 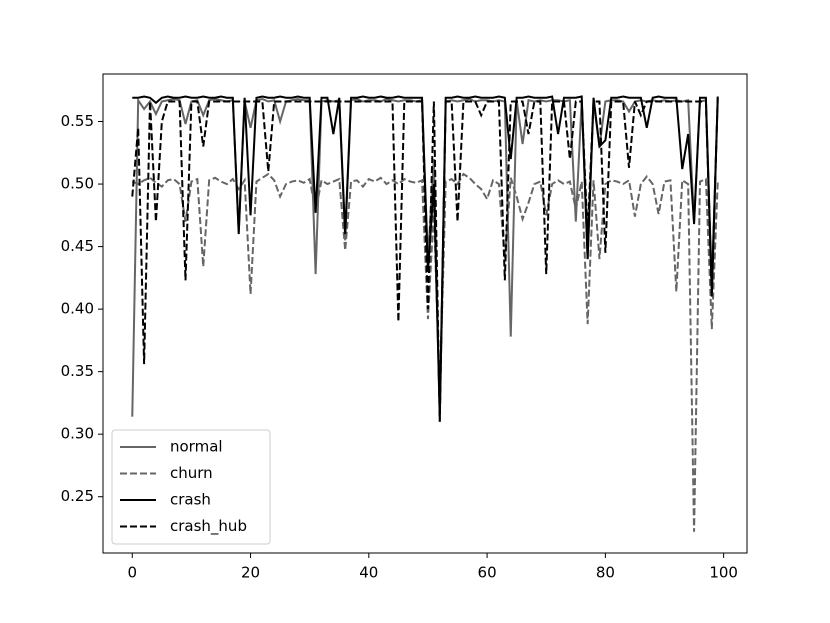 I want to click on x-tick-label: 40, so click(x=368, y=573).